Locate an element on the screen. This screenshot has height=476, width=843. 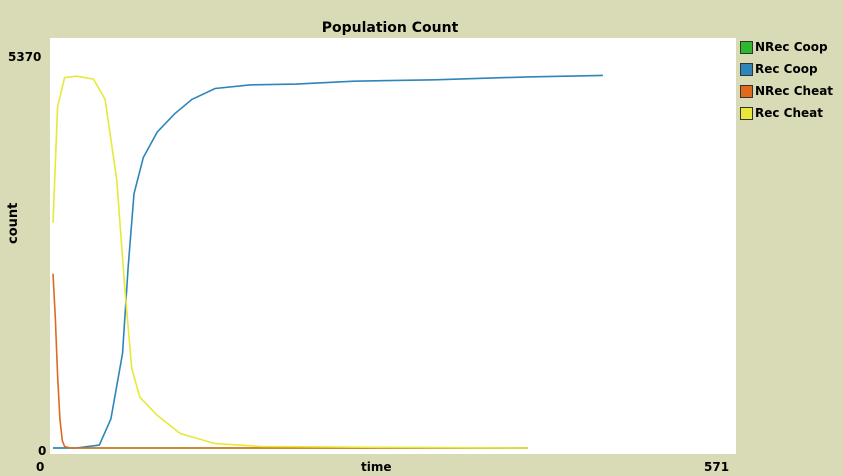
legend-item-rec-coop: Rec Coop is located at coordinates (791, 70).